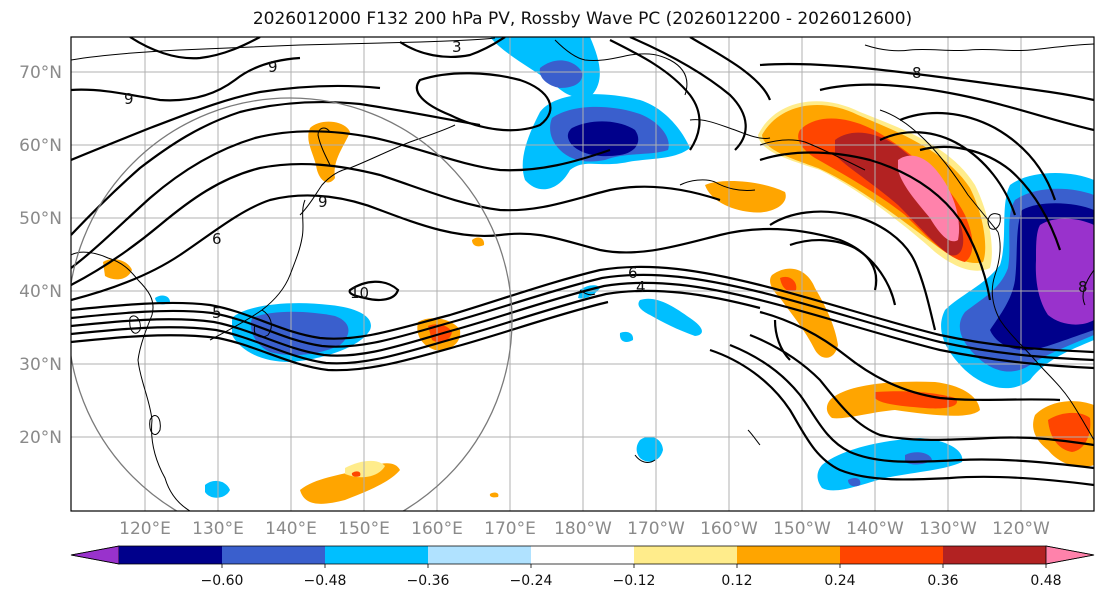 The width and height of the screenshot is (1105, 604). I want to click on colorbar-outline, so click(582, 555).